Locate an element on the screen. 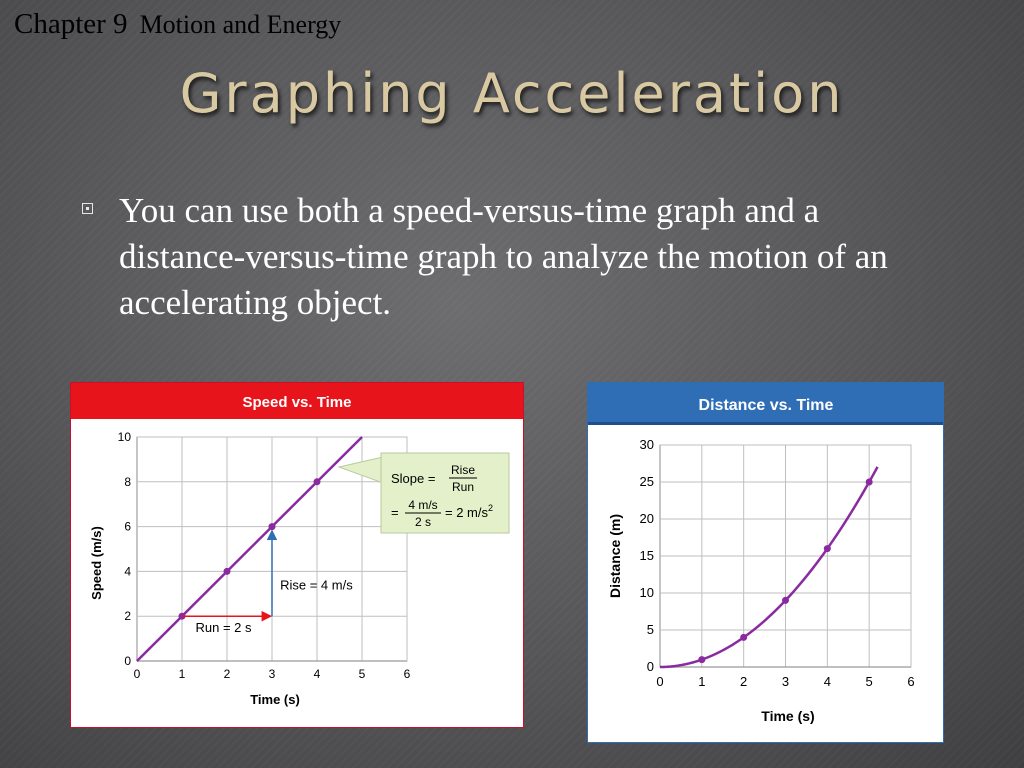 This screenshot has height=768, width=1024. speed-y-axis-label: Speed (m/s) is located at coordinates (96, 563).